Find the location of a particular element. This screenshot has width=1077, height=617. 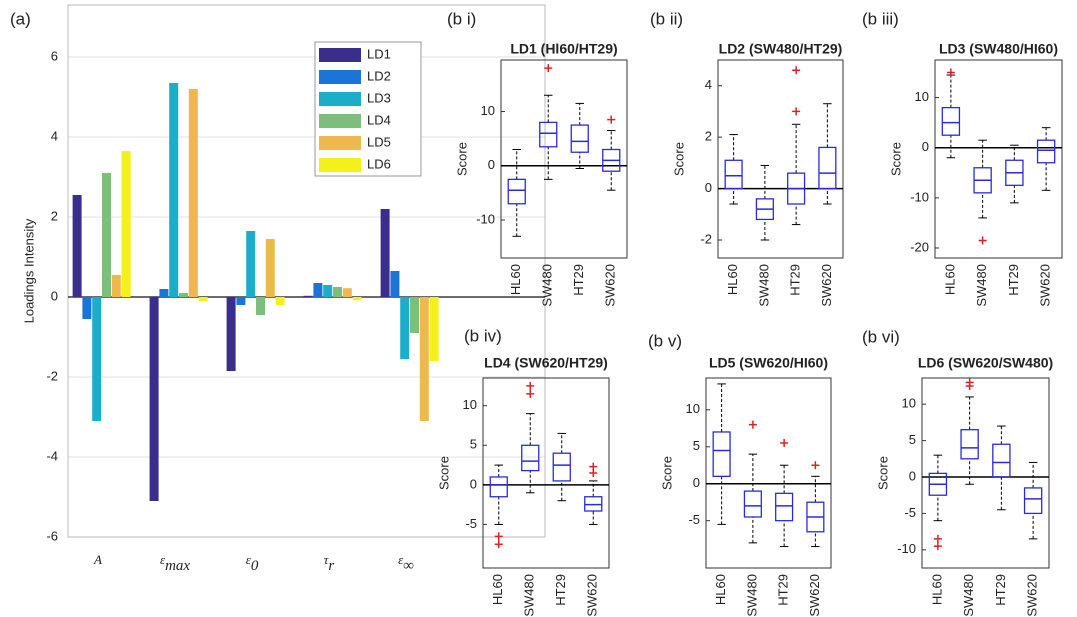

y-tick-label: 6 is located at coordinates (54, 55).